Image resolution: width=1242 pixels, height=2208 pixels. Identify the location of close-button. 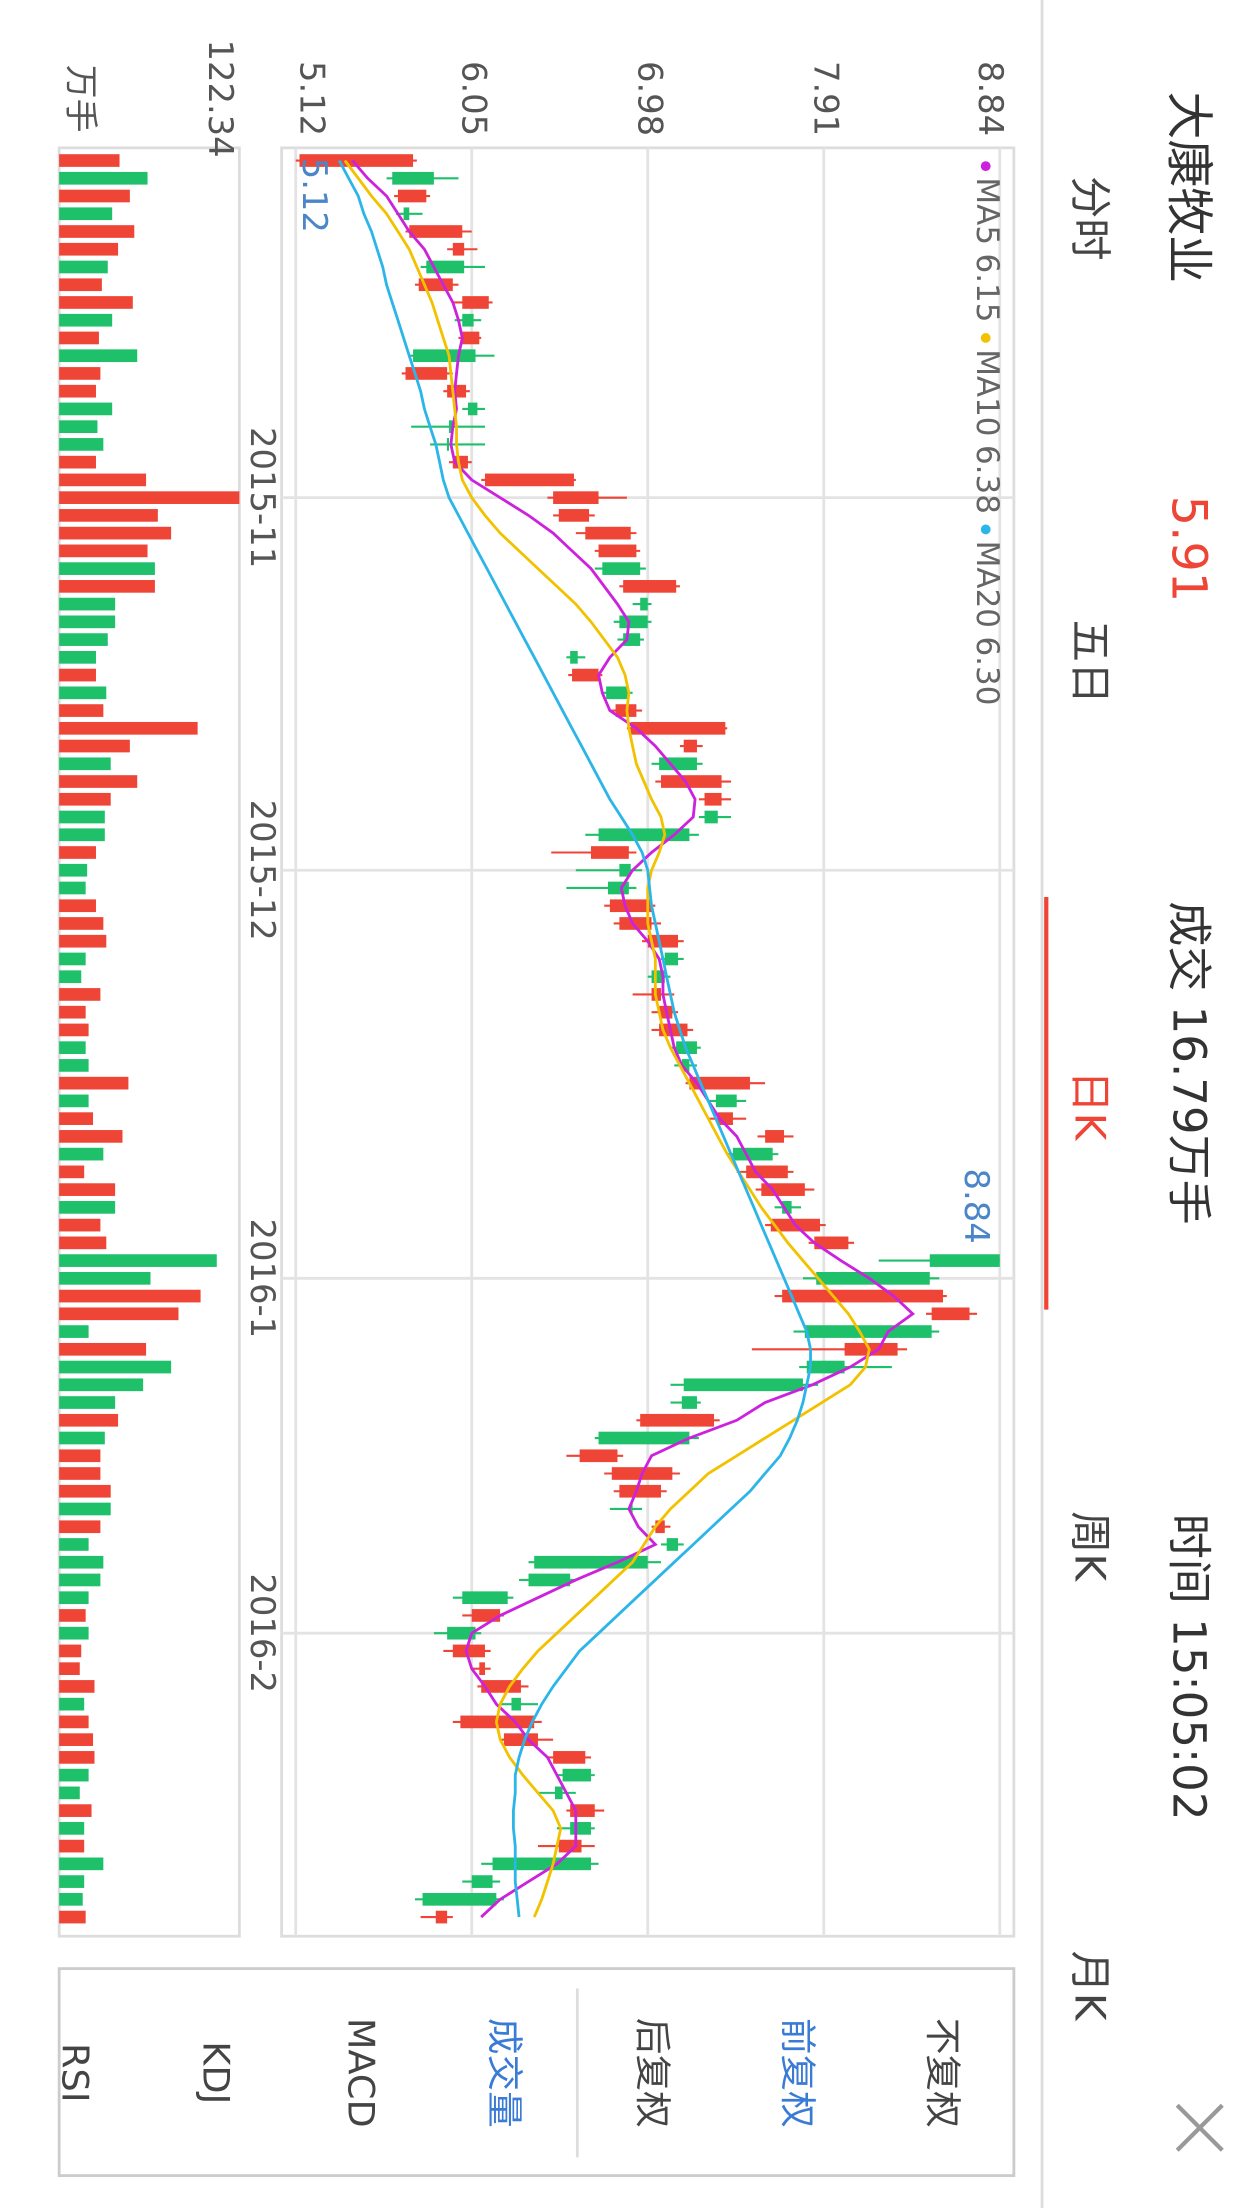
(1199, 2127).